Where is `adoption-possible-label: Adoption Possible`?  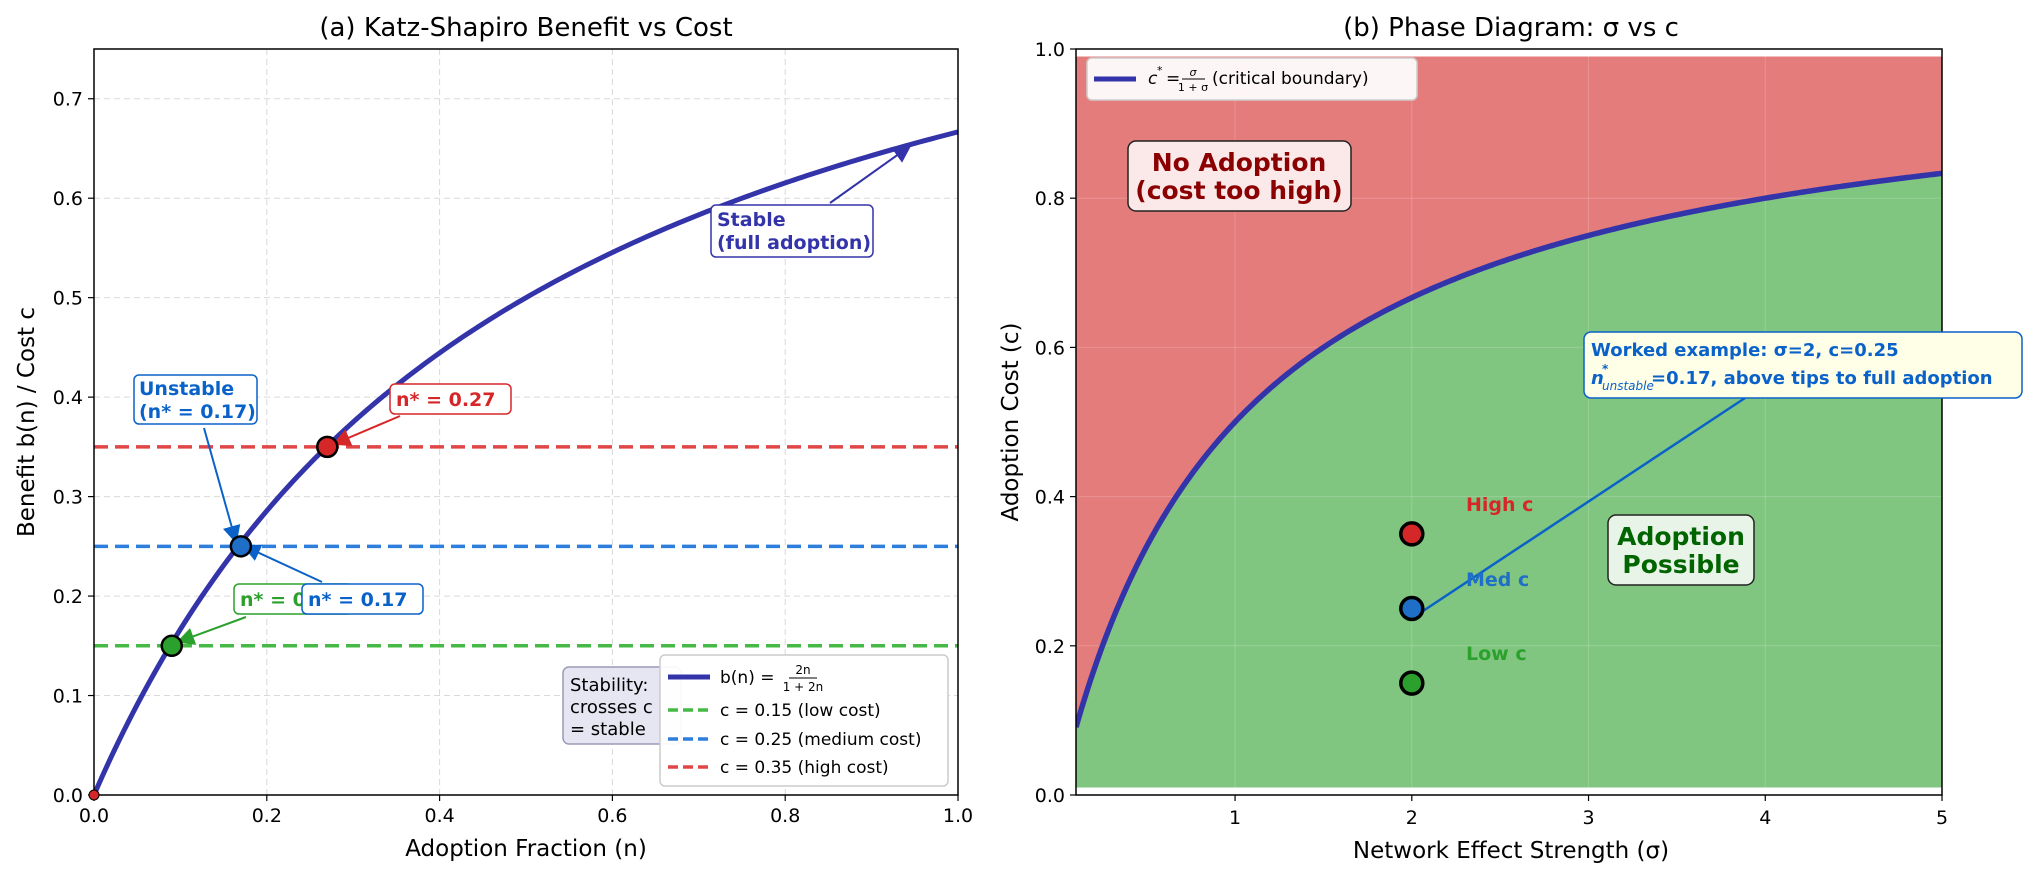
adoption-possible-label: Adoption Possible is located at coordinates (1681, 550).